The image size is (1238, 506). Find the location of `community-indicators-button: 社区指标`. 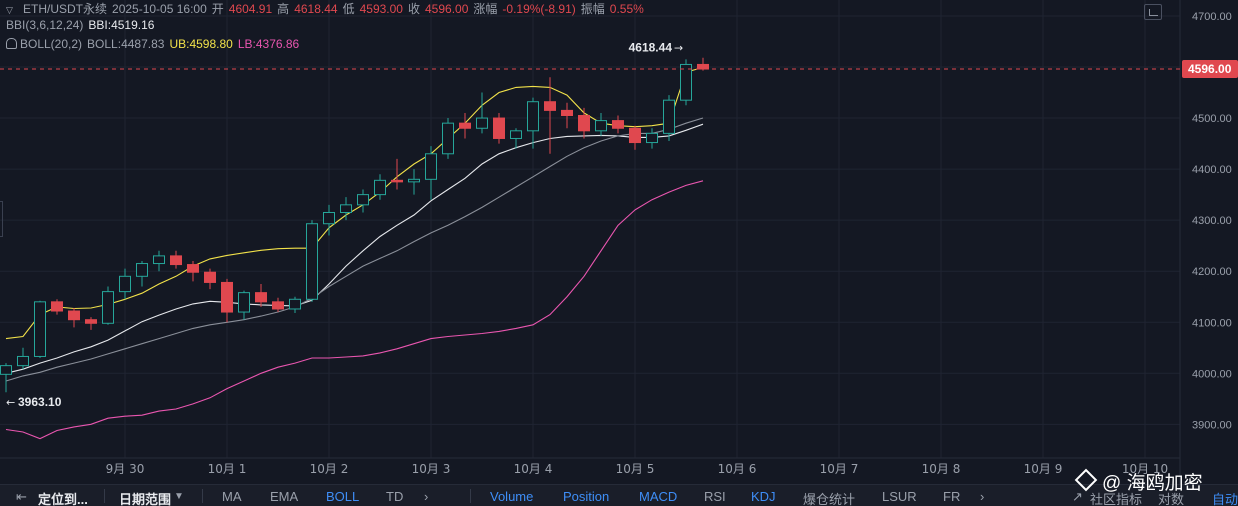

community-indicators-button: 社区指标 is located at coordinates (1116, 499).